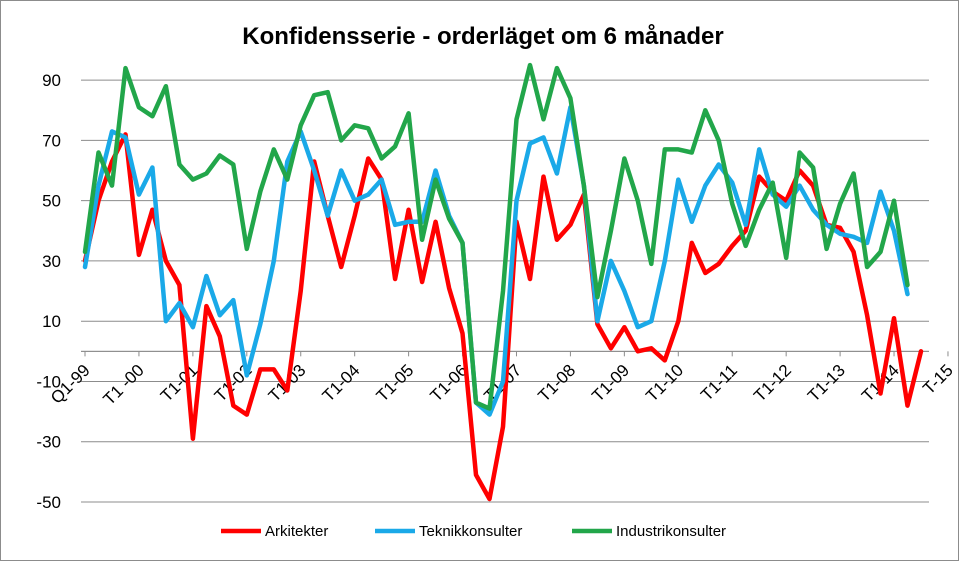  What do you see at coordinates (610, 383) in the screenshot?
I see `x-tick-label: T1-09` at bounding box center [610, 383].